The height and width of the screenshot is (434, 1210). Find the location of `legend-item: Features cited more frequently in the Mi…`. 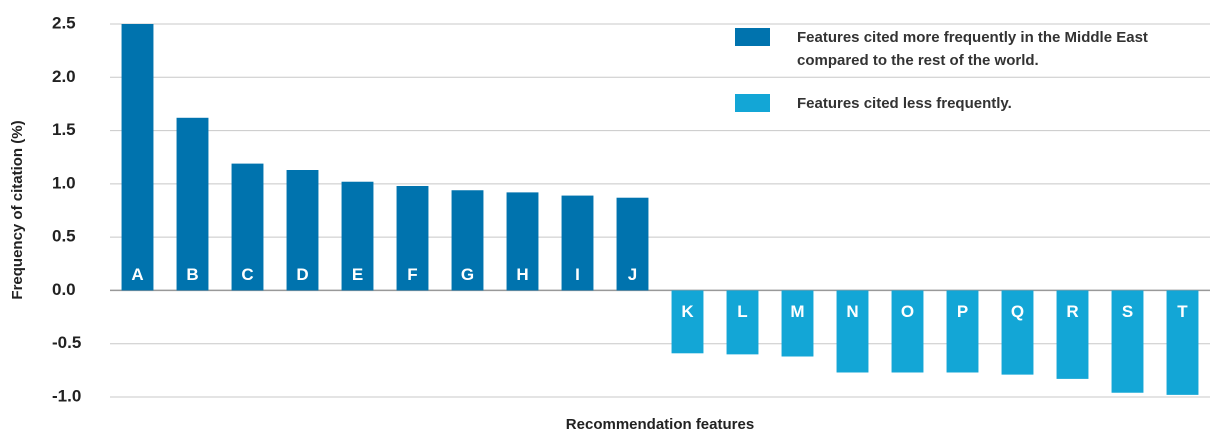

legend-item: Features cited more frequently in the Mi… is located at coordinates (965, 49).